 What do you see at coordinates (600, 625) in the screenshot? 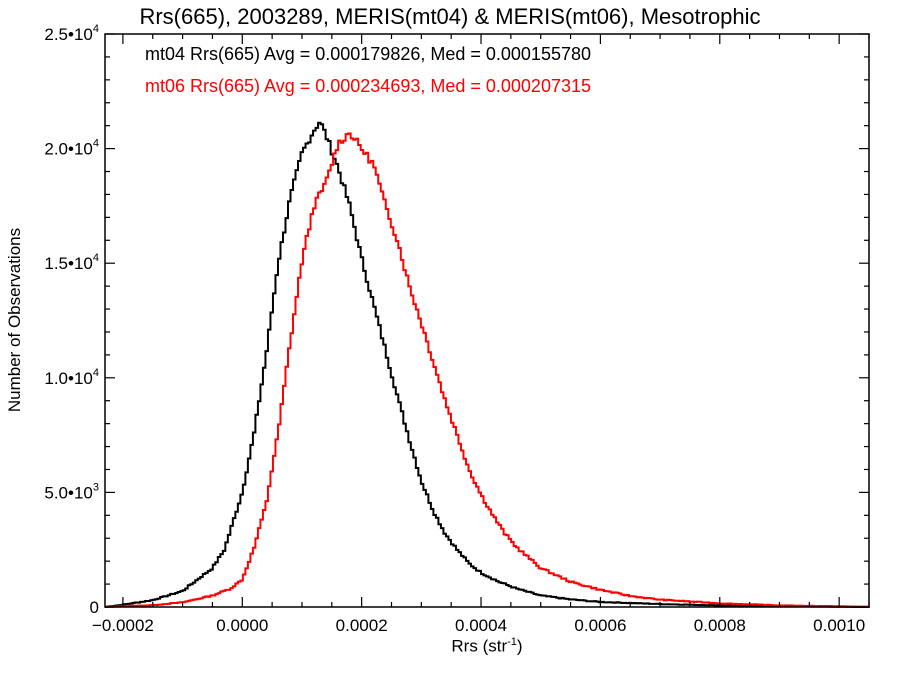
I see `x-tick-label: 0.0006` at bounding box center [600, 625].